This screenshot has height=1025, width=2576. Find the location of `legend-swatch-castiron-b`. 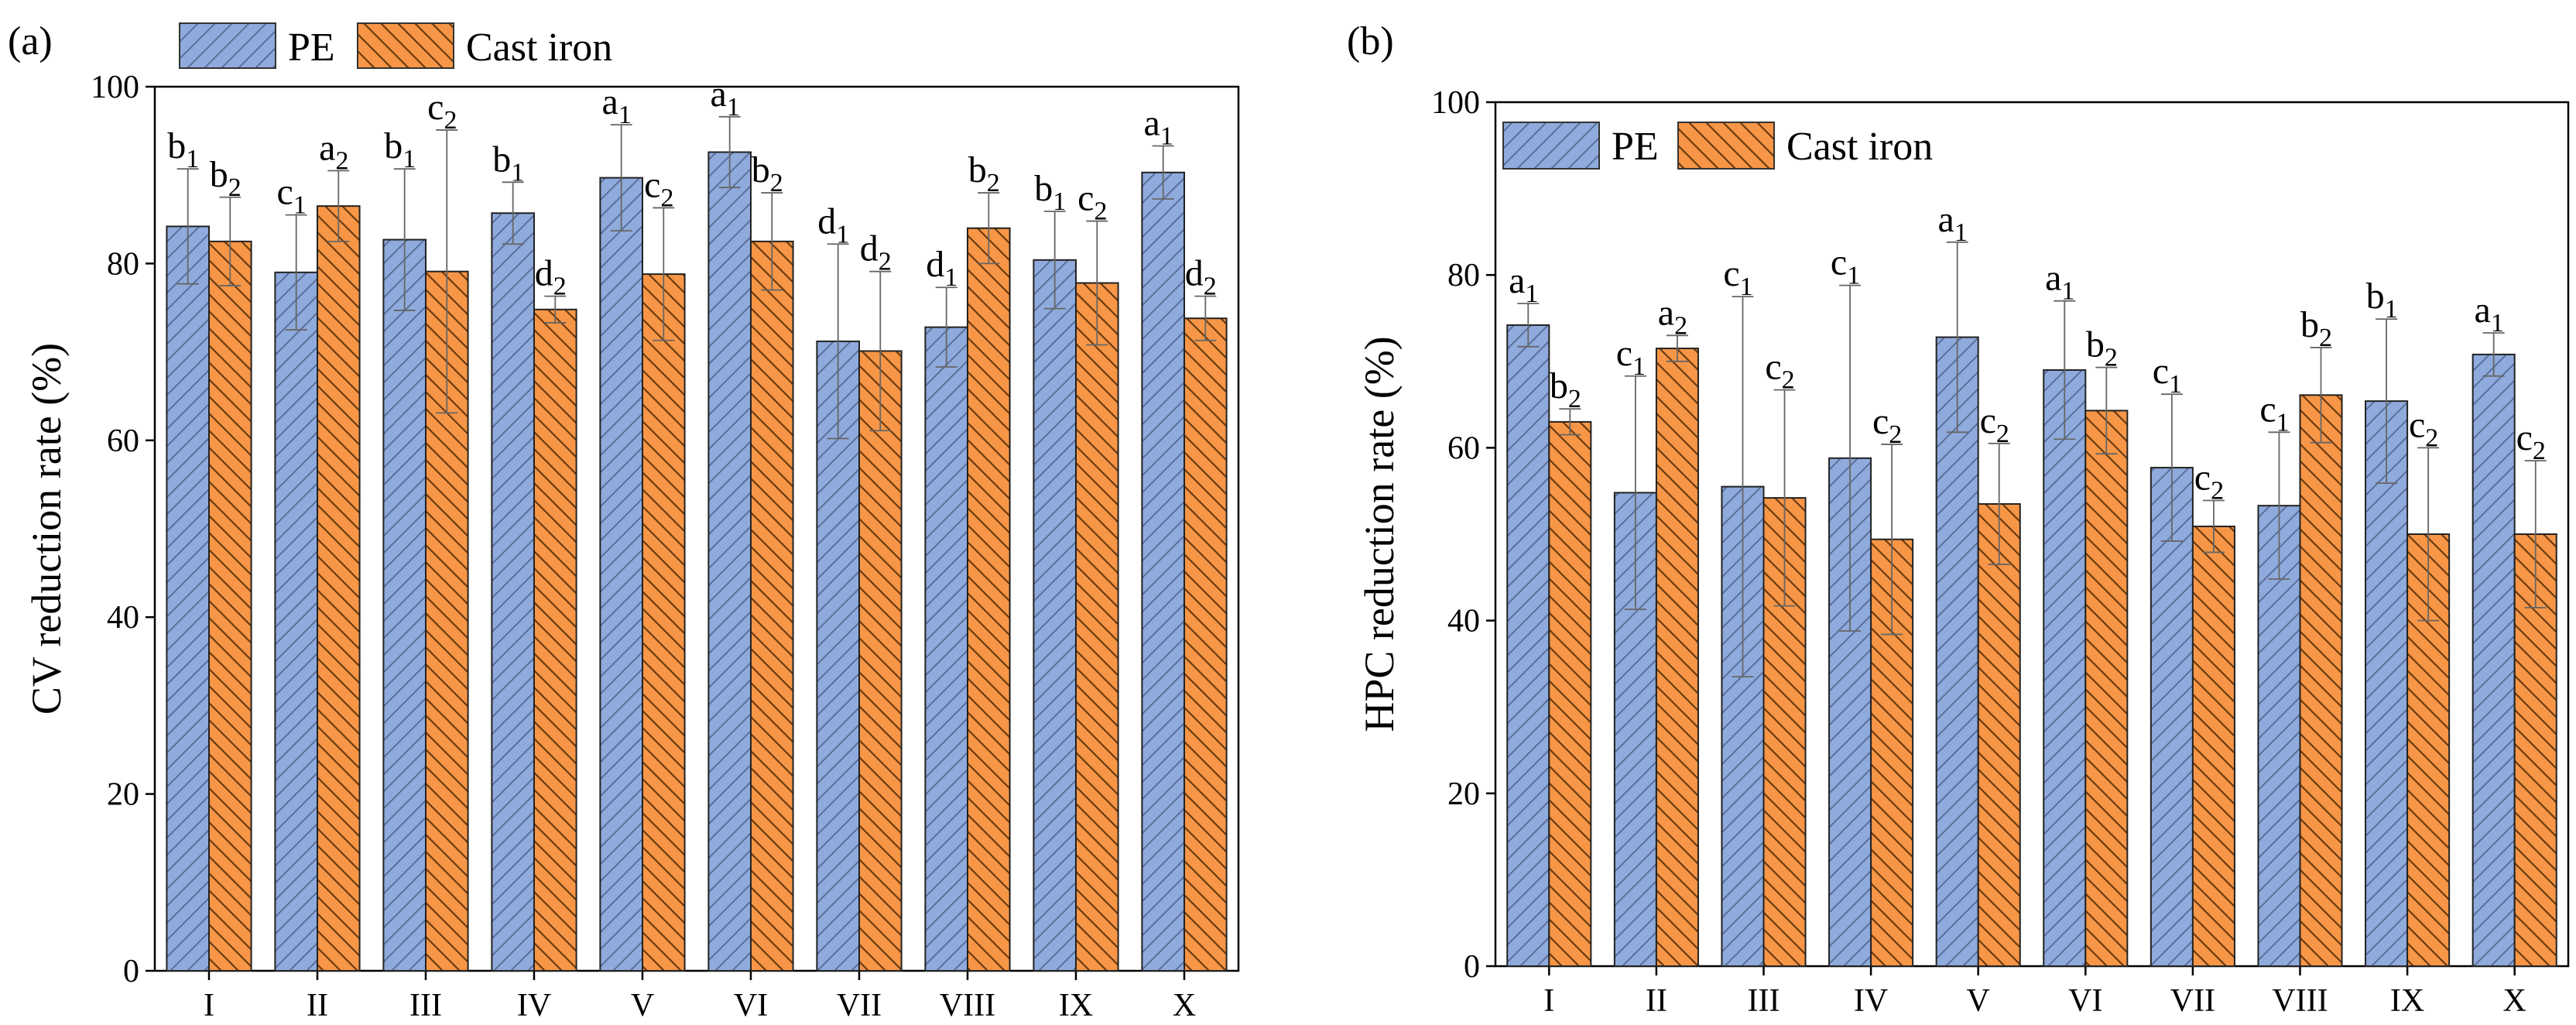

legend-swatch-castiron-b is located at coordinates (1726, 146).